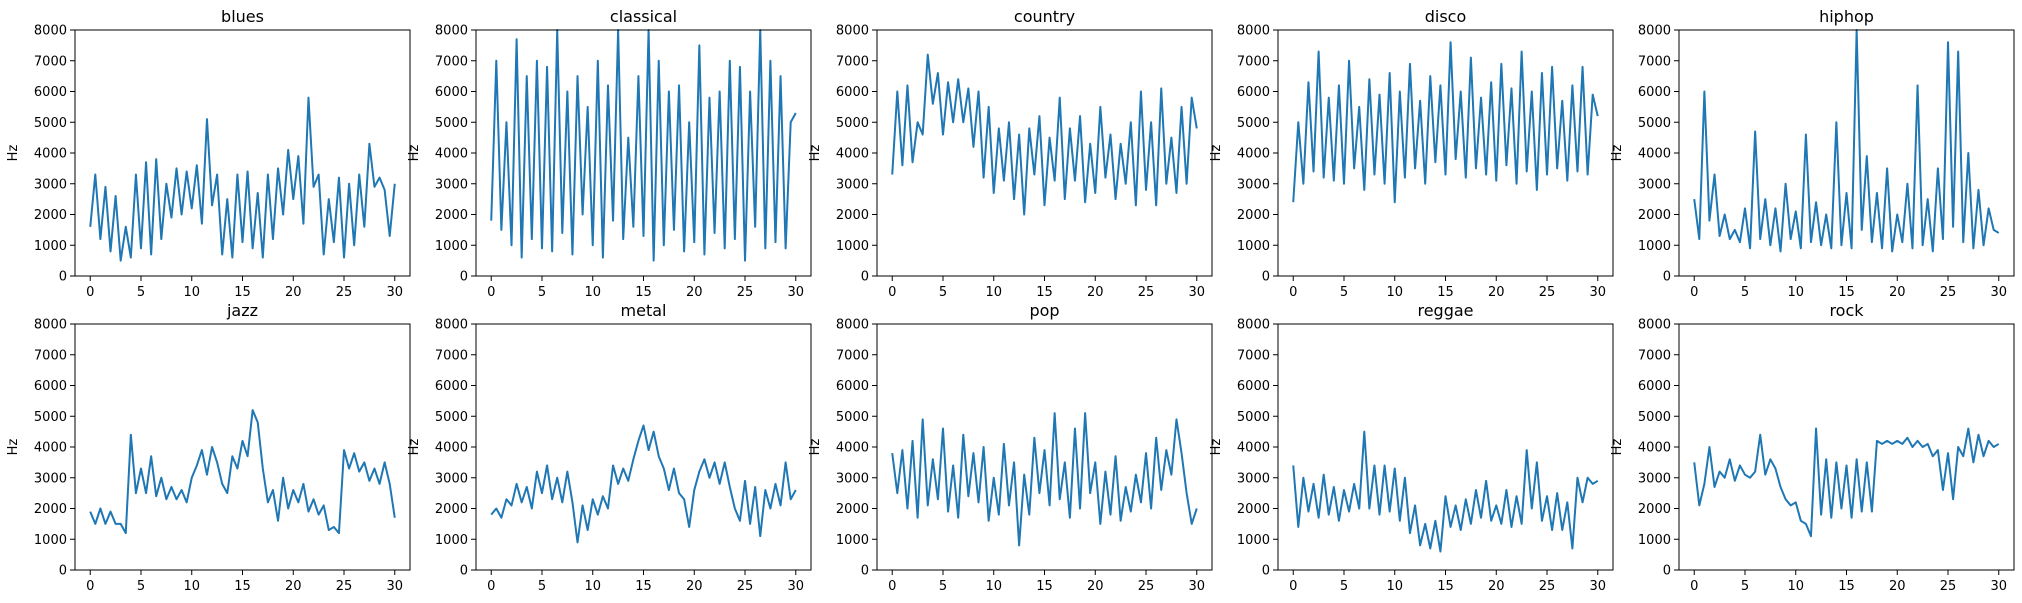 Image resolution: width=2022 pixels, height=603 pixels. What do you see at coordinates (1044, 310) in the screenshot?
I see `panel-title: pop` at bounding box center [1044, 310].